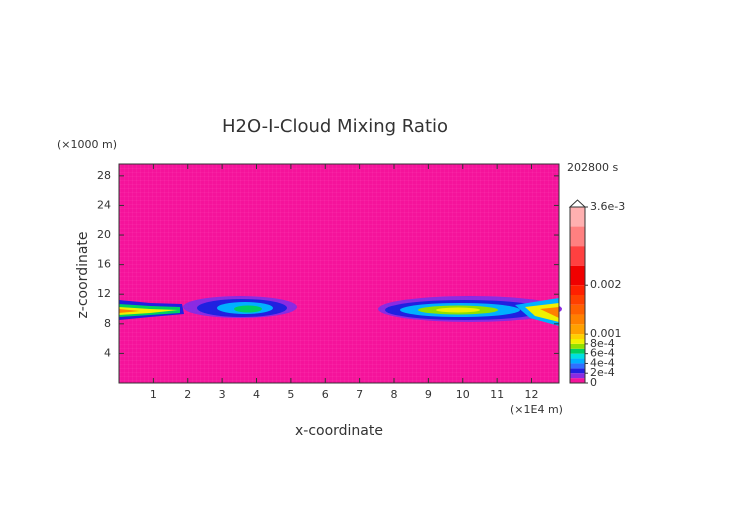 The height and width of the screenshot is (532, 752). I want to click on x-tick-label: 12, so click(532, 394).